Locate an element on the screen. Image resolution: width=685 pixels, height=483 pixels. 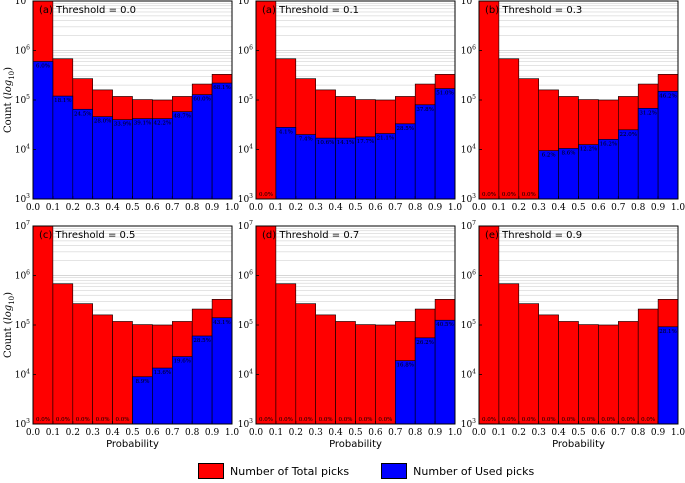
panel-title: (d) Threshold = 0.7 is located at coordinates (310, 235).